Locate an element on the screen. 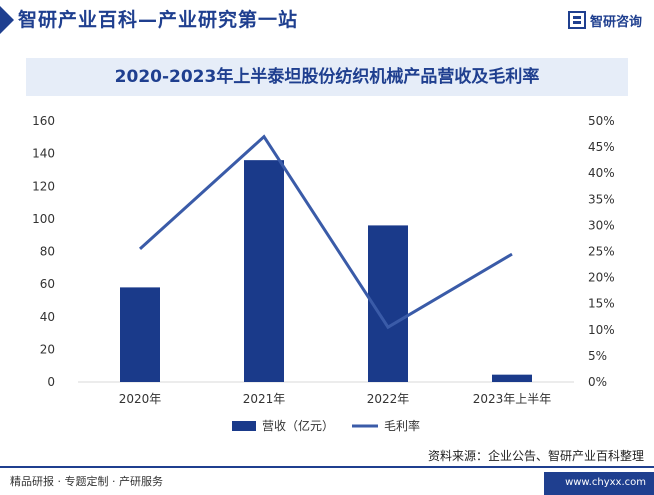  left-tick-label: 0 is located at coordinates (51, 382).